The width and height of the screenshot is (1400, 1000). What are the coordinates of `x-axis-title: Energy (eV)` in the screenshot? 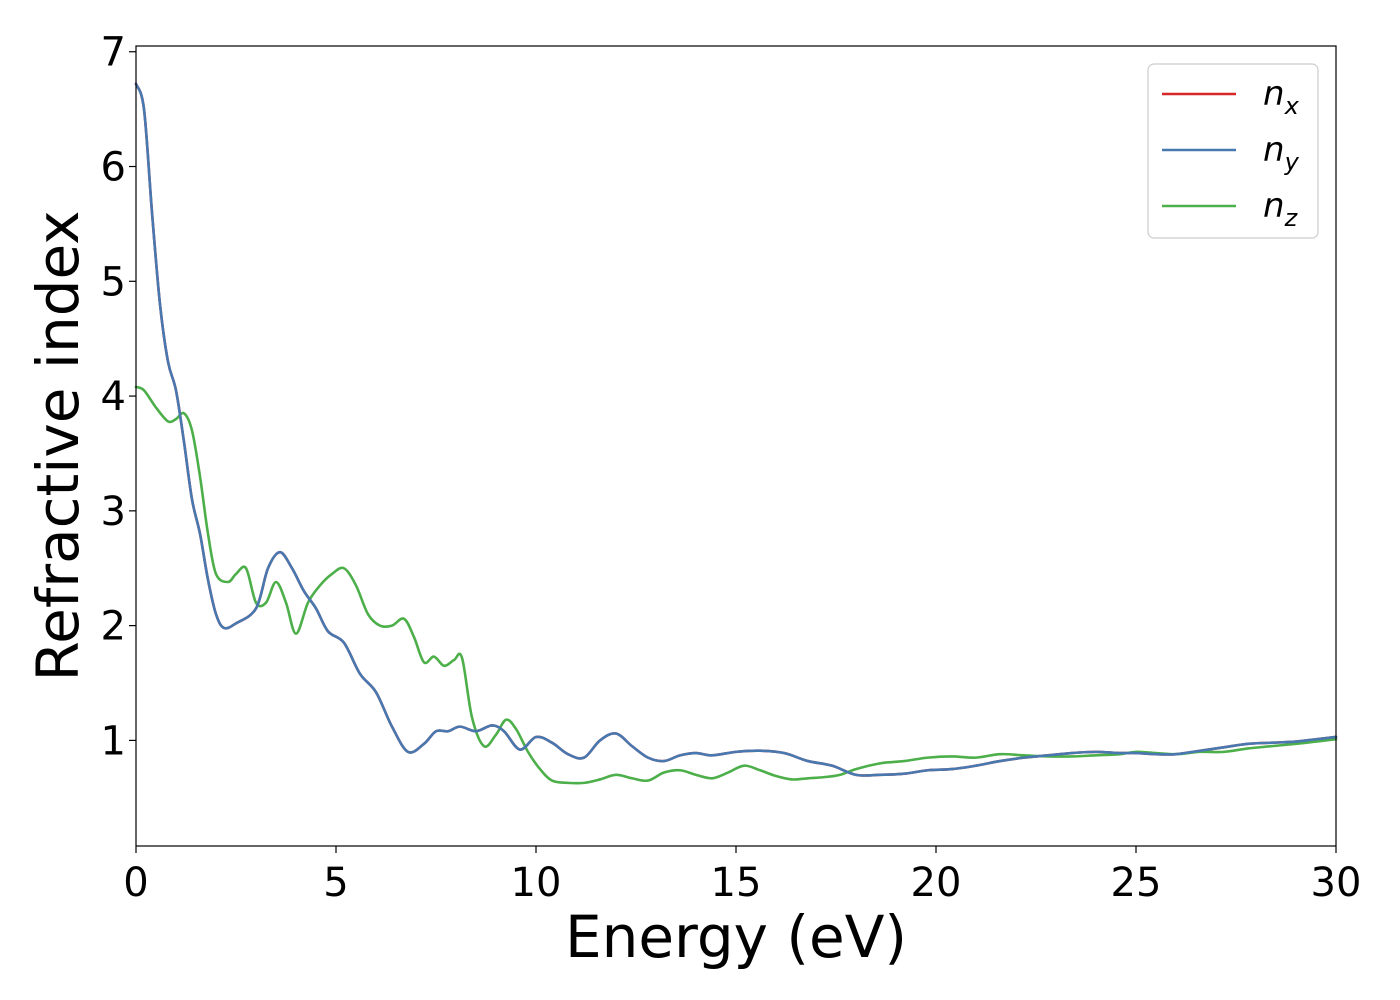 It's located at (736, 937).